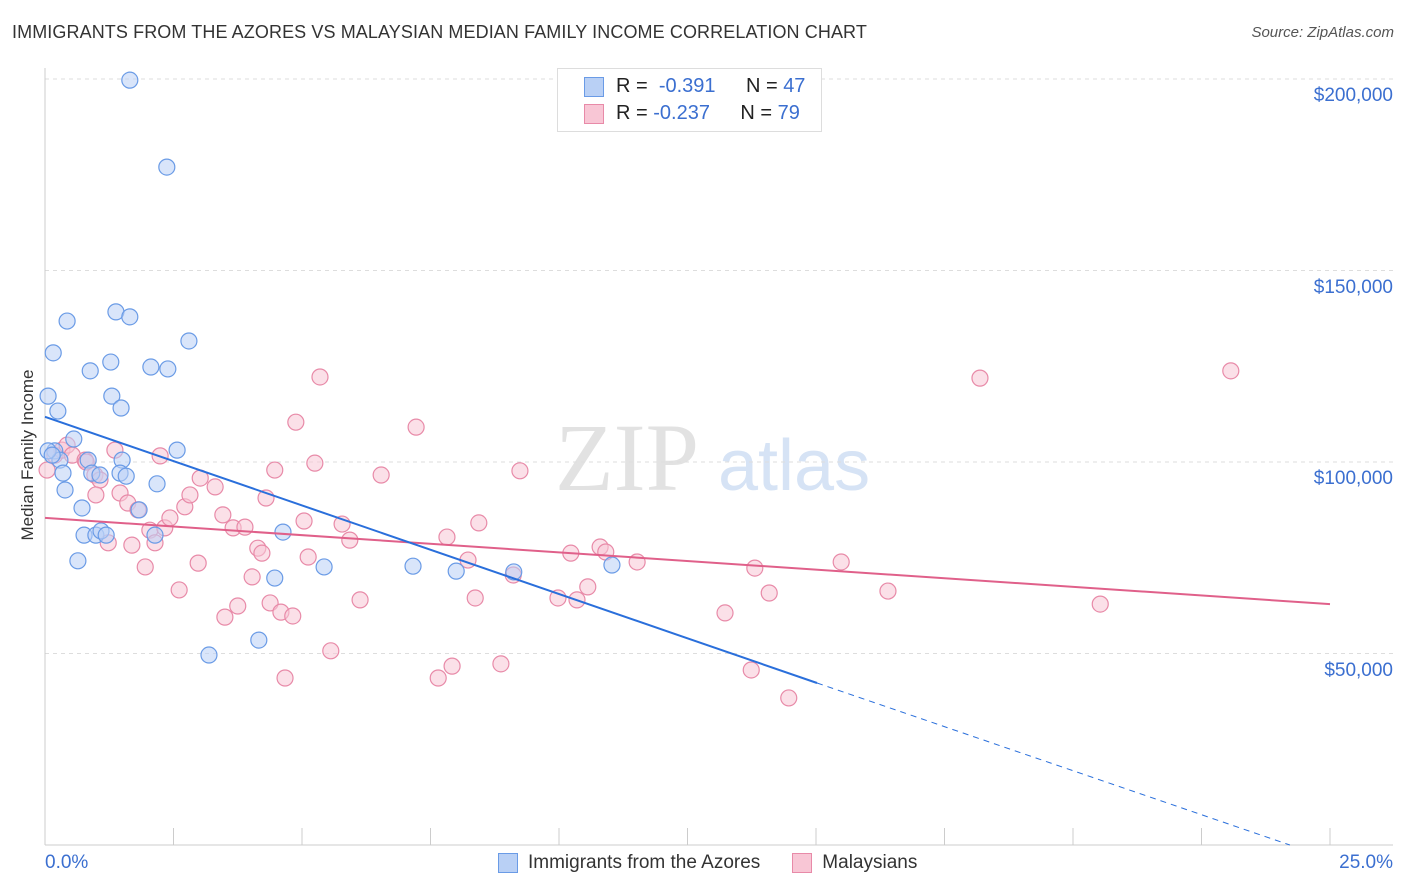  What do you see at coordinates (788, 113) in the screenshot?
I see `n-value: 79` at bounding box center [788, 113].